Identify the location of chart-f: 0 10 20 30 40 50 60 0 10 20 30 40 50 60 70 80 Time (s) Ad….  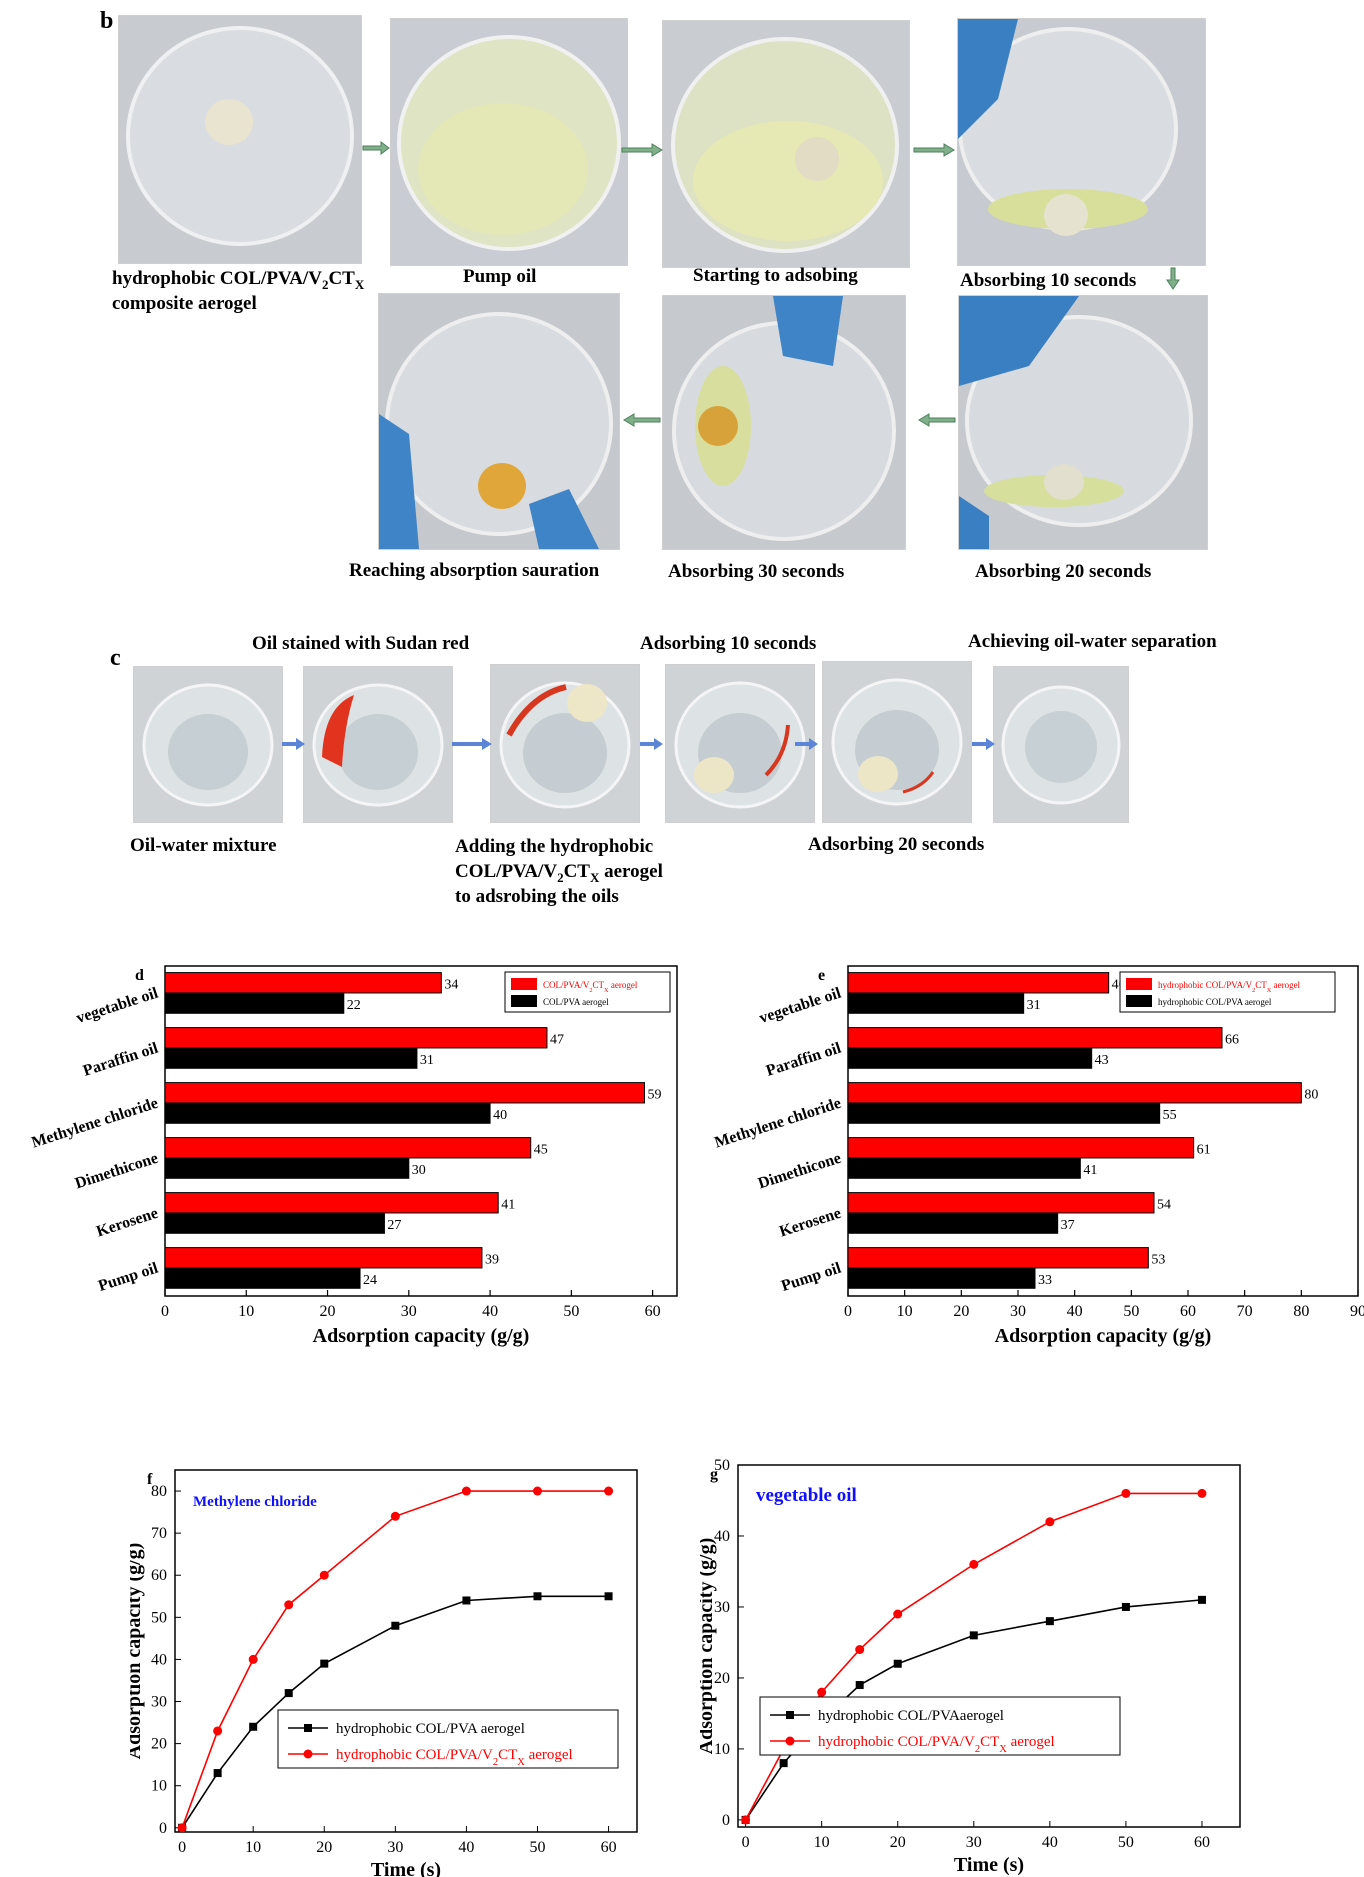
(384, 1673).